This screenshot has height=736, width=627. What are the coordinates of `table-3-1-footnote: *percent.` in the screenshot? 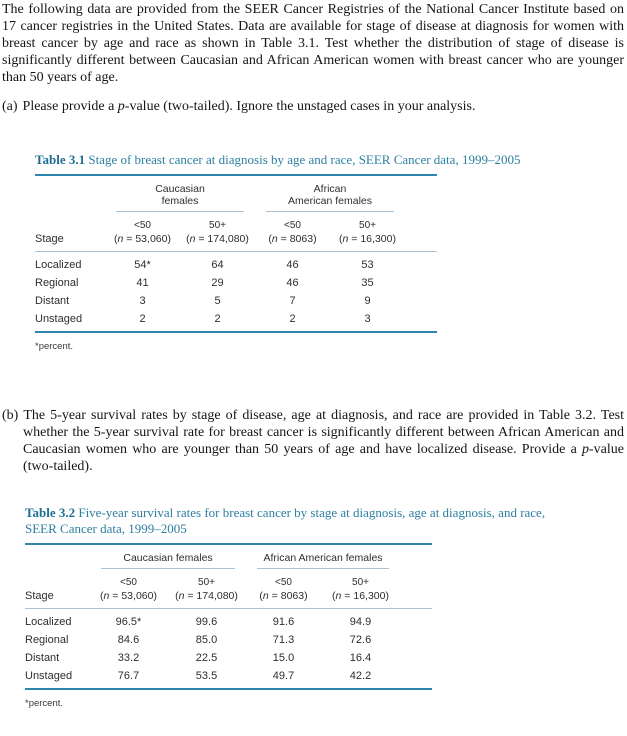 It's located at (54, 346).